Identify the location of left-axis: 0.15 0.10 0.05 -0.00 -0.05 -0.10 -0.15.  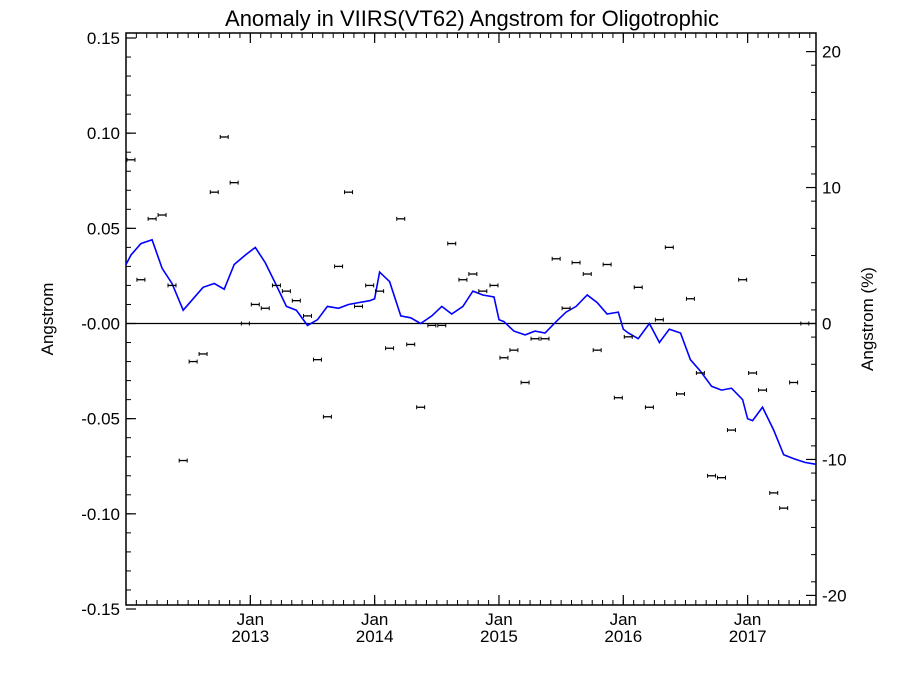
(108, 324).